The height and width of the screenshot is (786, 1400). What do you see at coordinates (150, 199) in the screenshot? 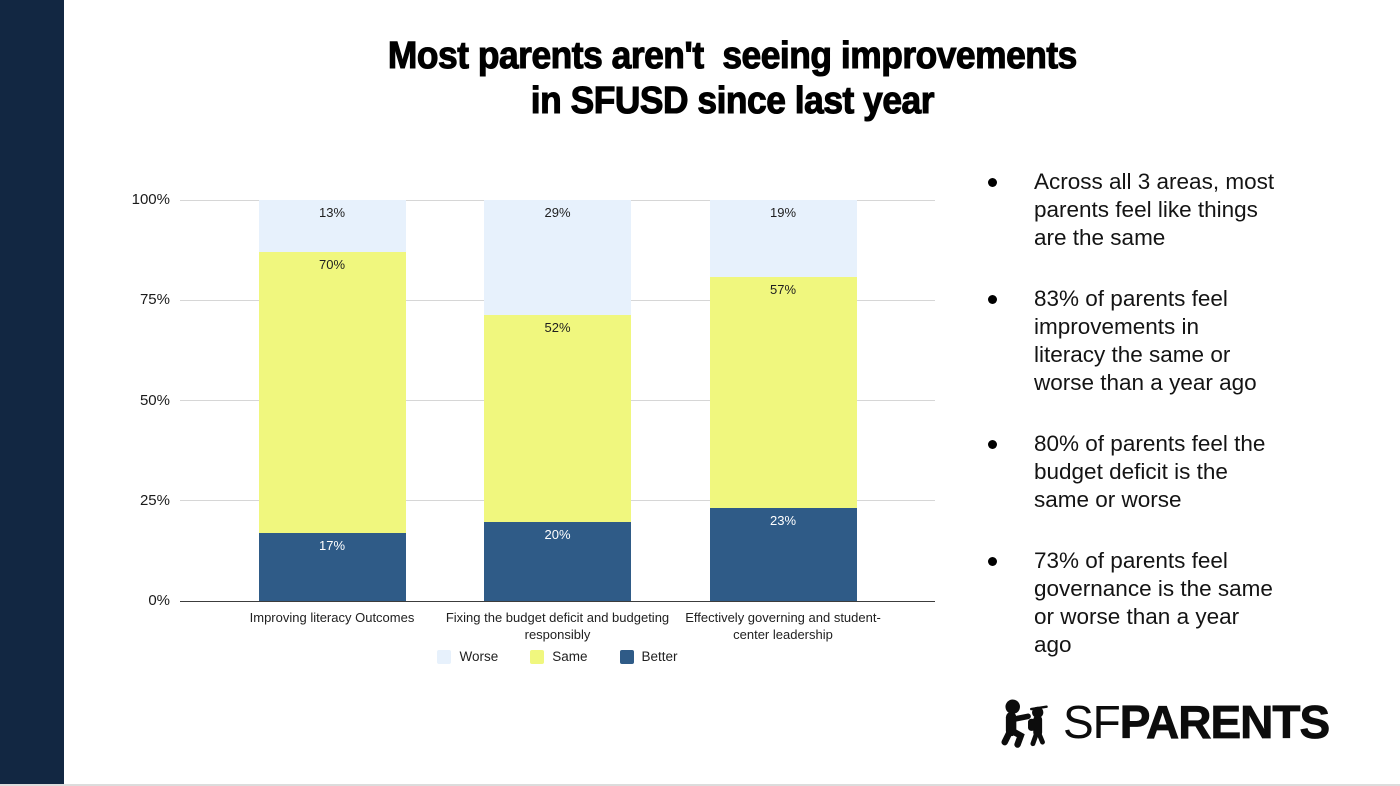
I see `y-axis-tick-label: 100%` at bounding box center [150, 199].